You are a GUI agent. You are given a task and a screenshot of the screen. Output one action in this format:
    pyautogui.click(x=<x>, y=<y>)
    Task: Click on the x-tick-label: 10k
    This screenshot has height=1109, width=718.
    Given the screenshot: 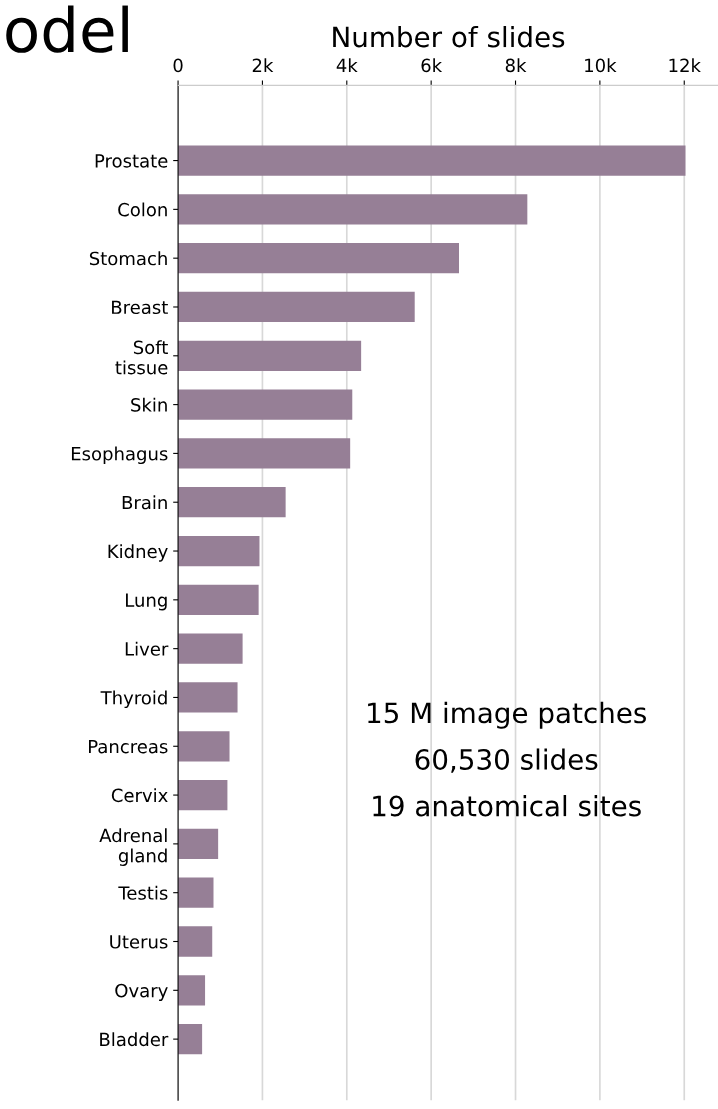 What is the action you would take?
    pyautogui.click(x=601, y=65)
    